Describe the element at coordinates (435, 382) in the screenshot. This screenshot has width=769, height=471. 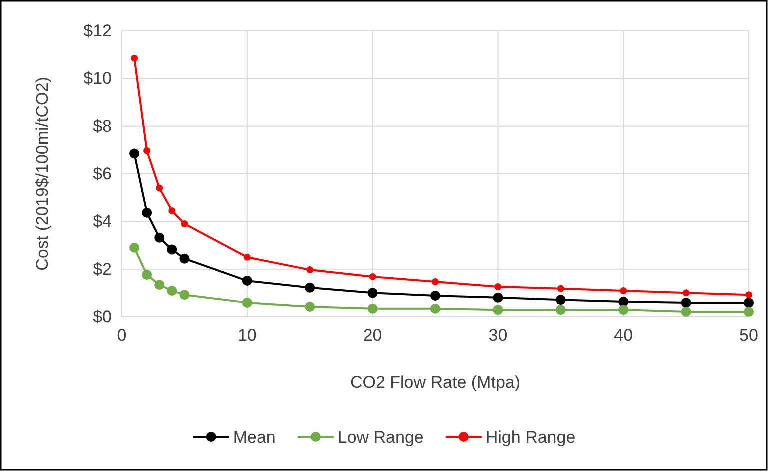
I see `x-axis-title: CO2 Flow Rate (Mtpa)` at that location.